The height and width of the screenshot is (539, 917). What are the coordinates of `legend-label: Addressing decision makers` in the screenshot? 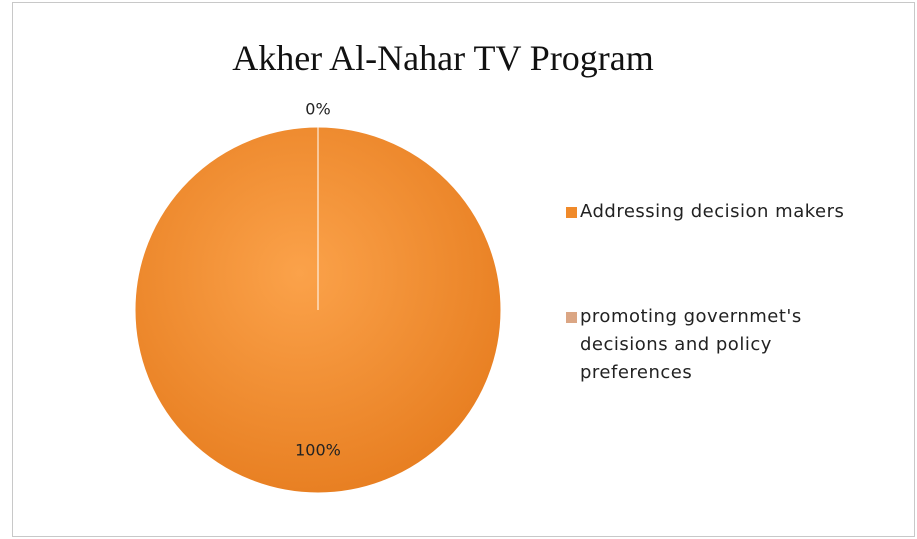 It's located at (712, 211).